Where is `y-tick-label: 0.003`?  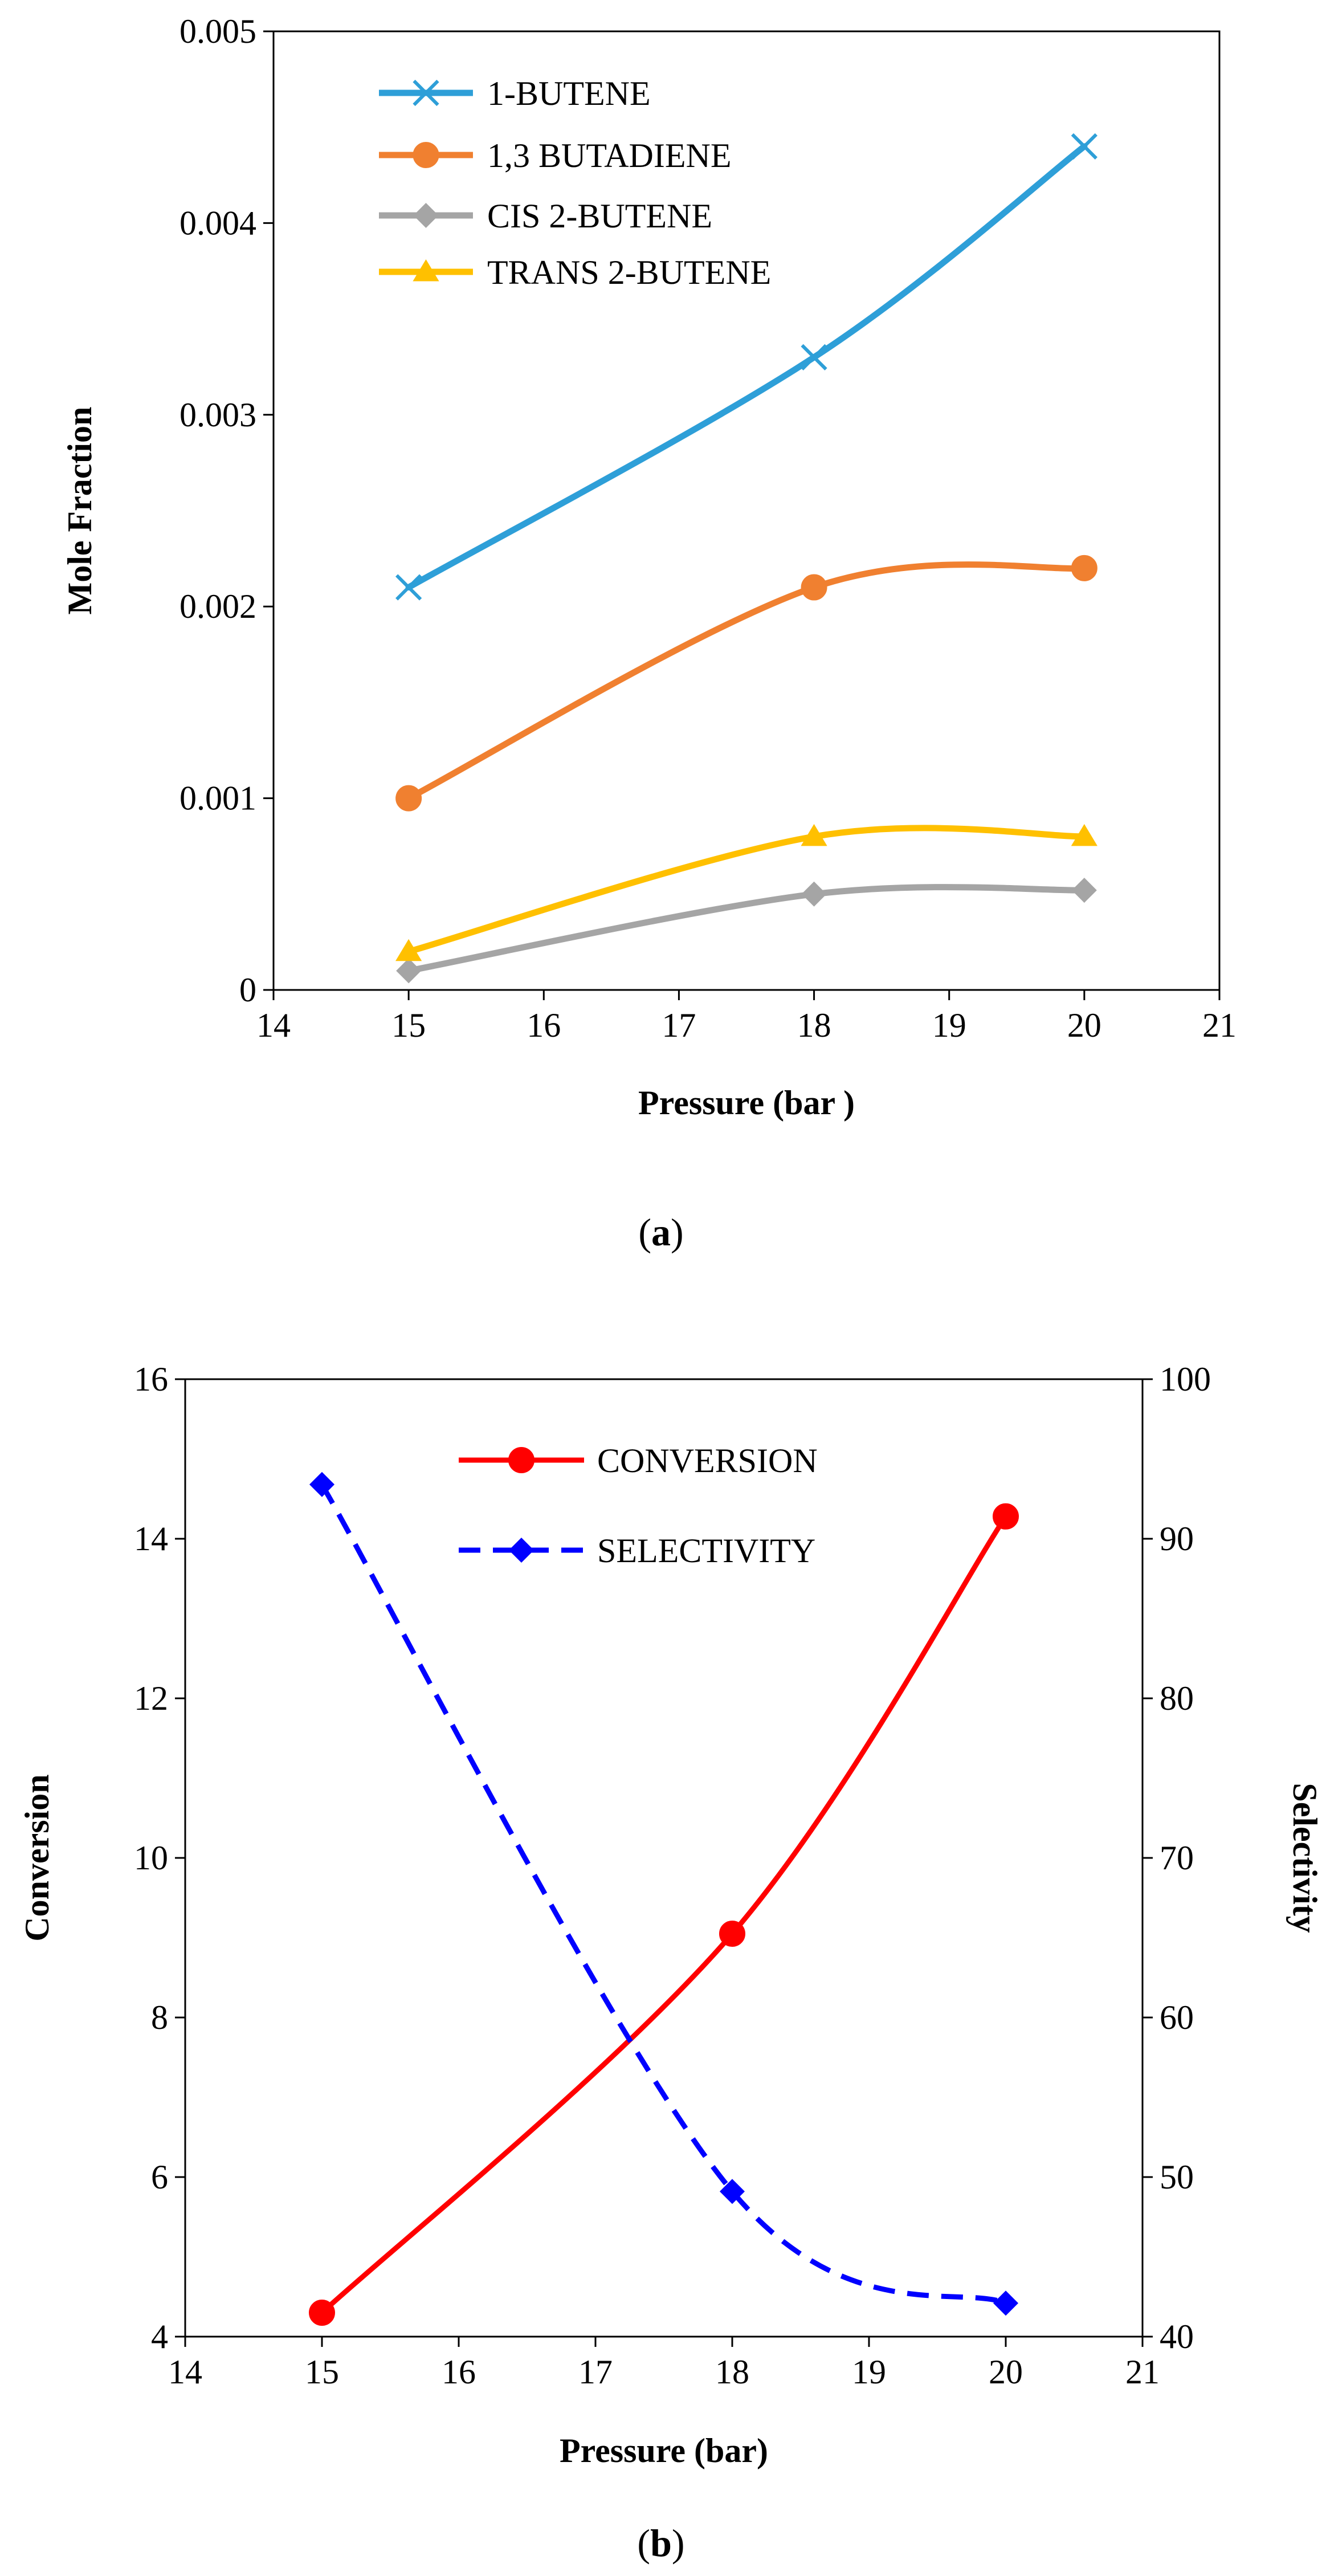
y-tick-label: 0.003 is located at coordinates (217, 415).